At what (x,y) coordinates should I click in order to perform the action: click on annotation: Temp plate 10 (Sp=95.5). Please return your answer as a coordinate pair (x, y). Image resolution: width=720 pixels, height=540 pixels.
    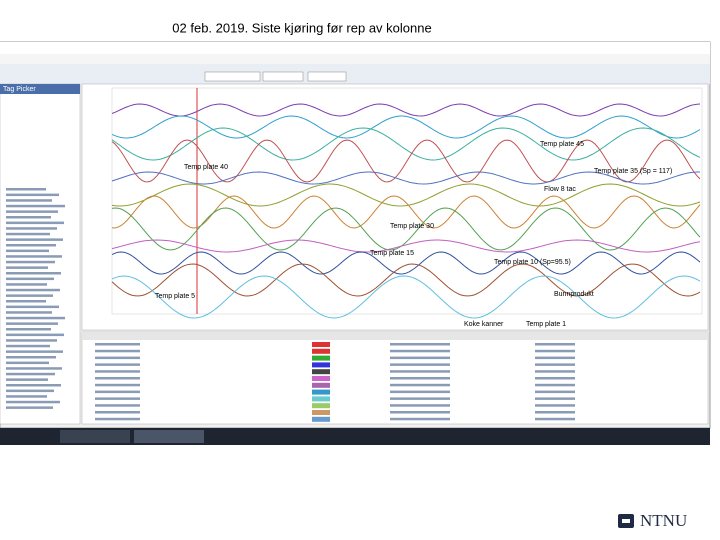
    Looking at the image, I should click on (532, 262).